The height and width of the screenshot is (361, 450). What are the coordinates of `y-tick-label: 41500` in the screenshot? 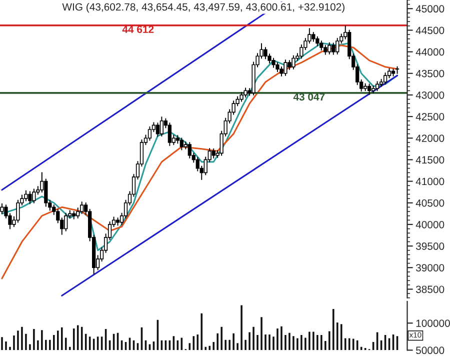 It's located at (430, 160).